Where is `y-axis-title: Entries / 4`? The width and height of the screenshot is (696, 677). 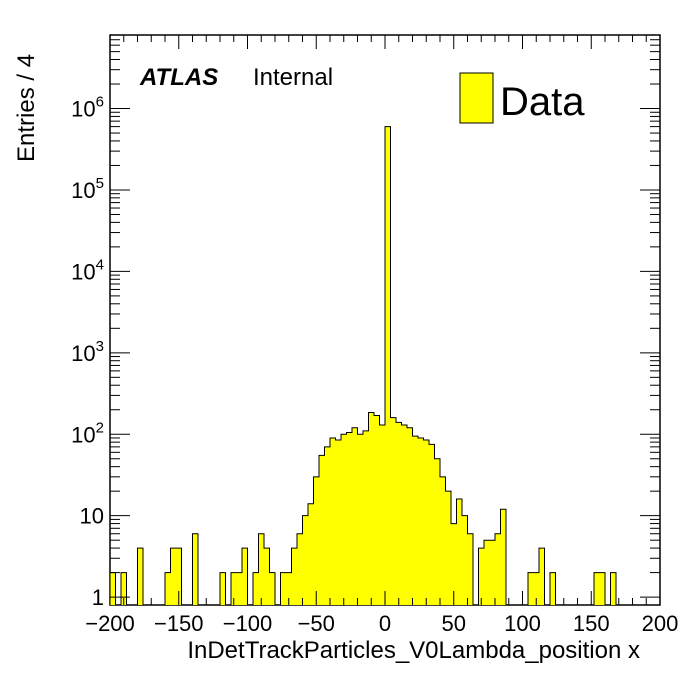 y-axis-title: Entries / 4 is located at coordinates (26, 108).